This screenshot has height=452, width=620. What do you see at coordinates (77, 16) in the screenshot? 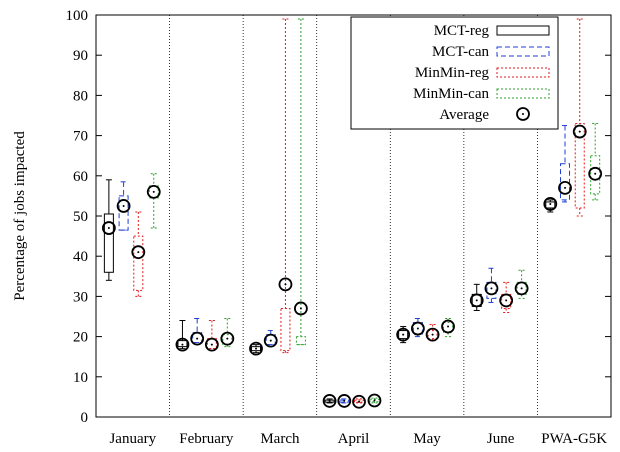
I see `y-tick-label: 100` at bounding box center [77, 16].